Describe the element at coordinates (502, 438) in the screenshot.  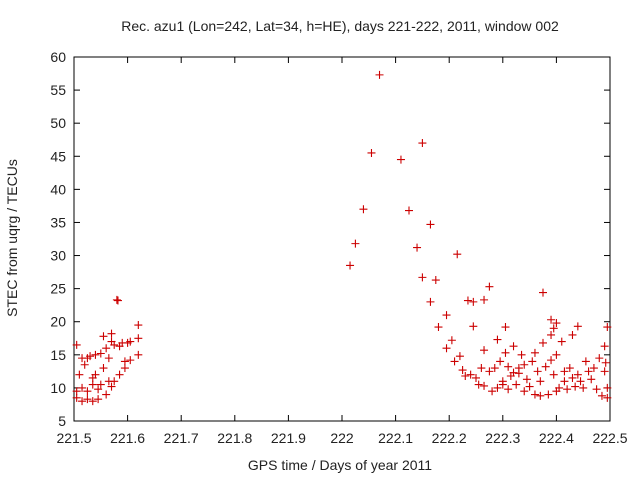
I see `x-tick-label: 222.3` at that location.